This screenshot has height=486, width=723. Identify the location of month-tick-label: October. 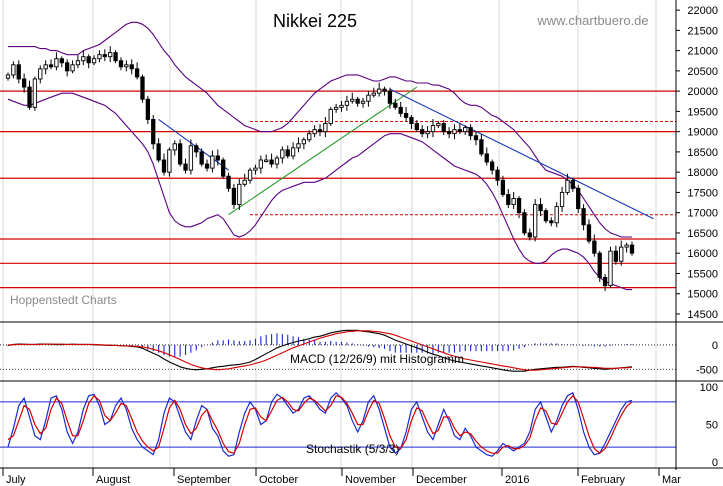
(278, 480).